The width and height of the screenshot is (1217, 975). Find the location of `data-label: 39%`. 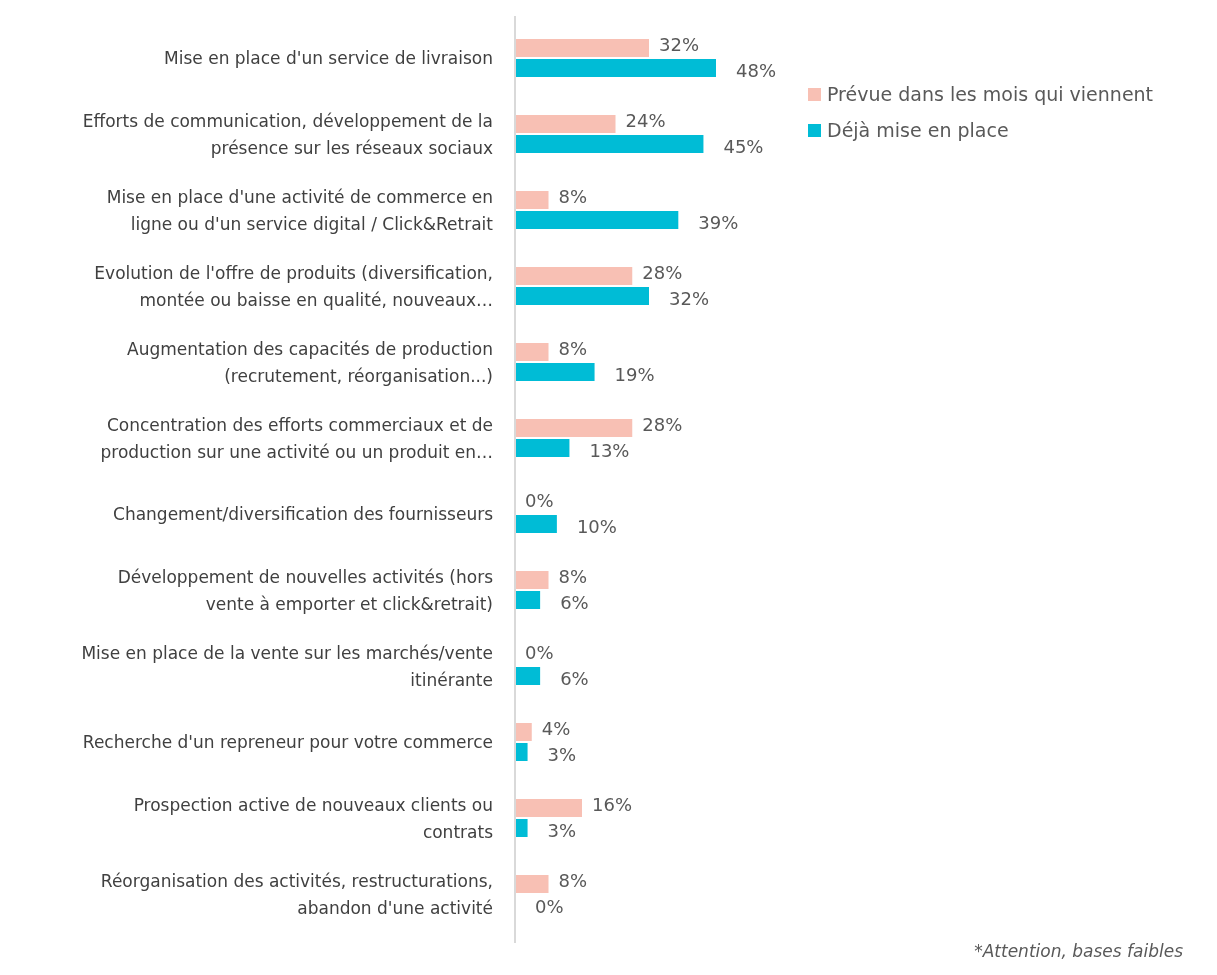

data-label: 39% is located at coordinates (718, 222).